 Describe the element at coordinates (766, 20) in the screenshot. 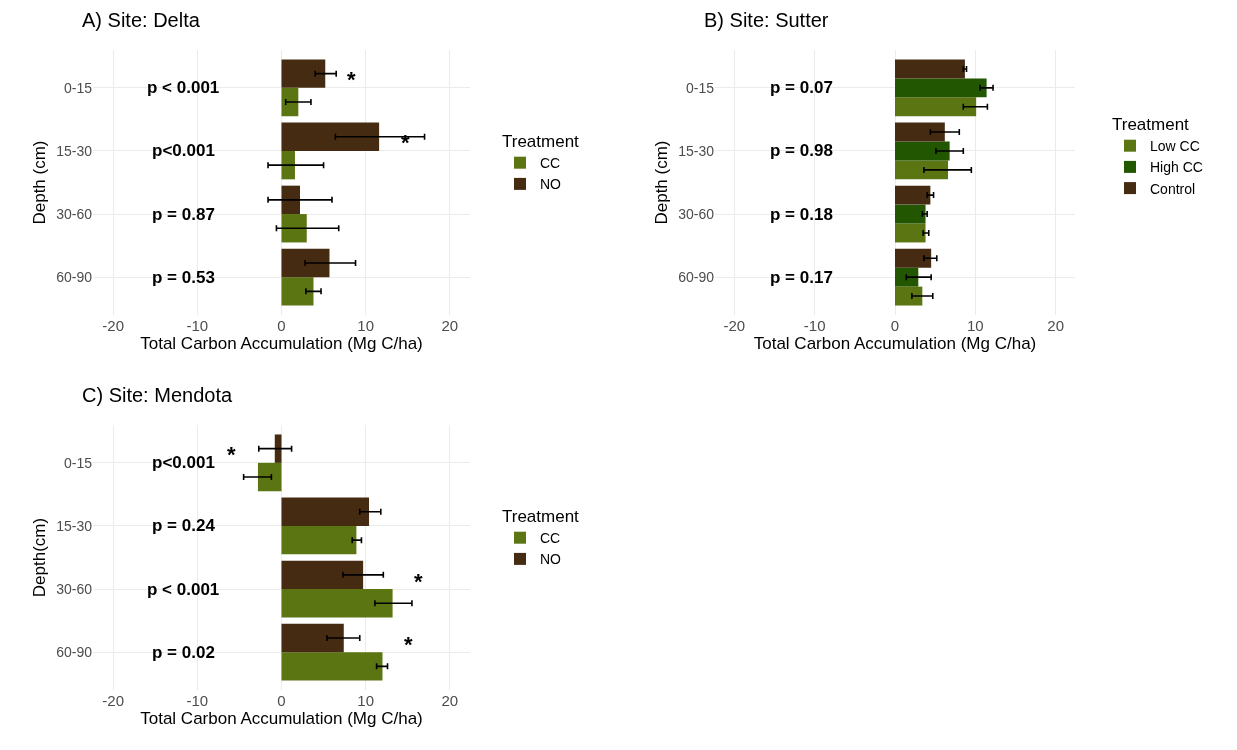

I see `chart-title: B) Site: Sutter` at that location.